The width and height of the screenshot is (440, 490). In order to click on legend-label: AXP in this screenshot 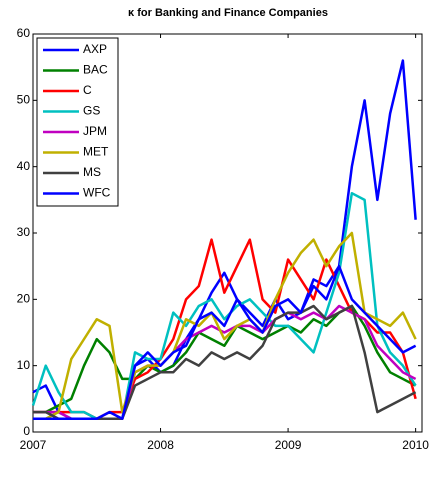, I will do `click(95, 49)`.